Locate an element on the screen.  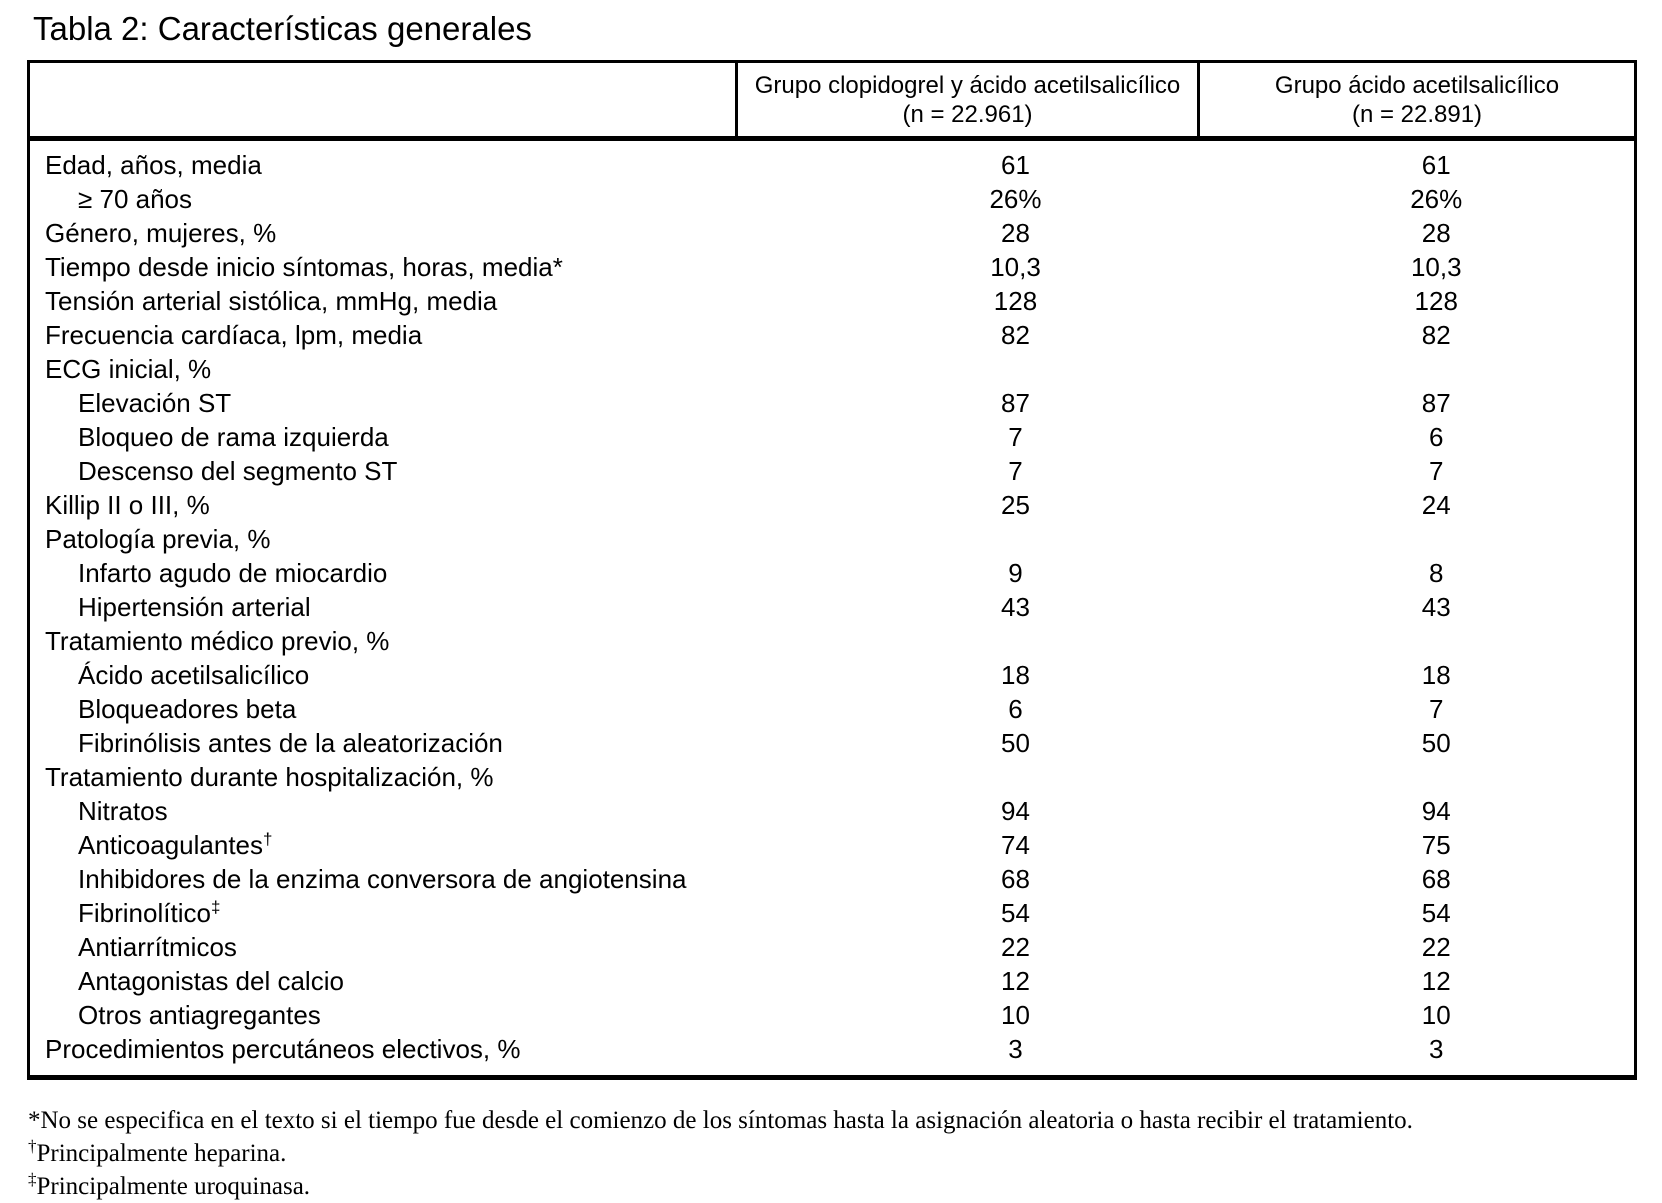
table-row: Patología previa, % is located at coordinates (832, 539).